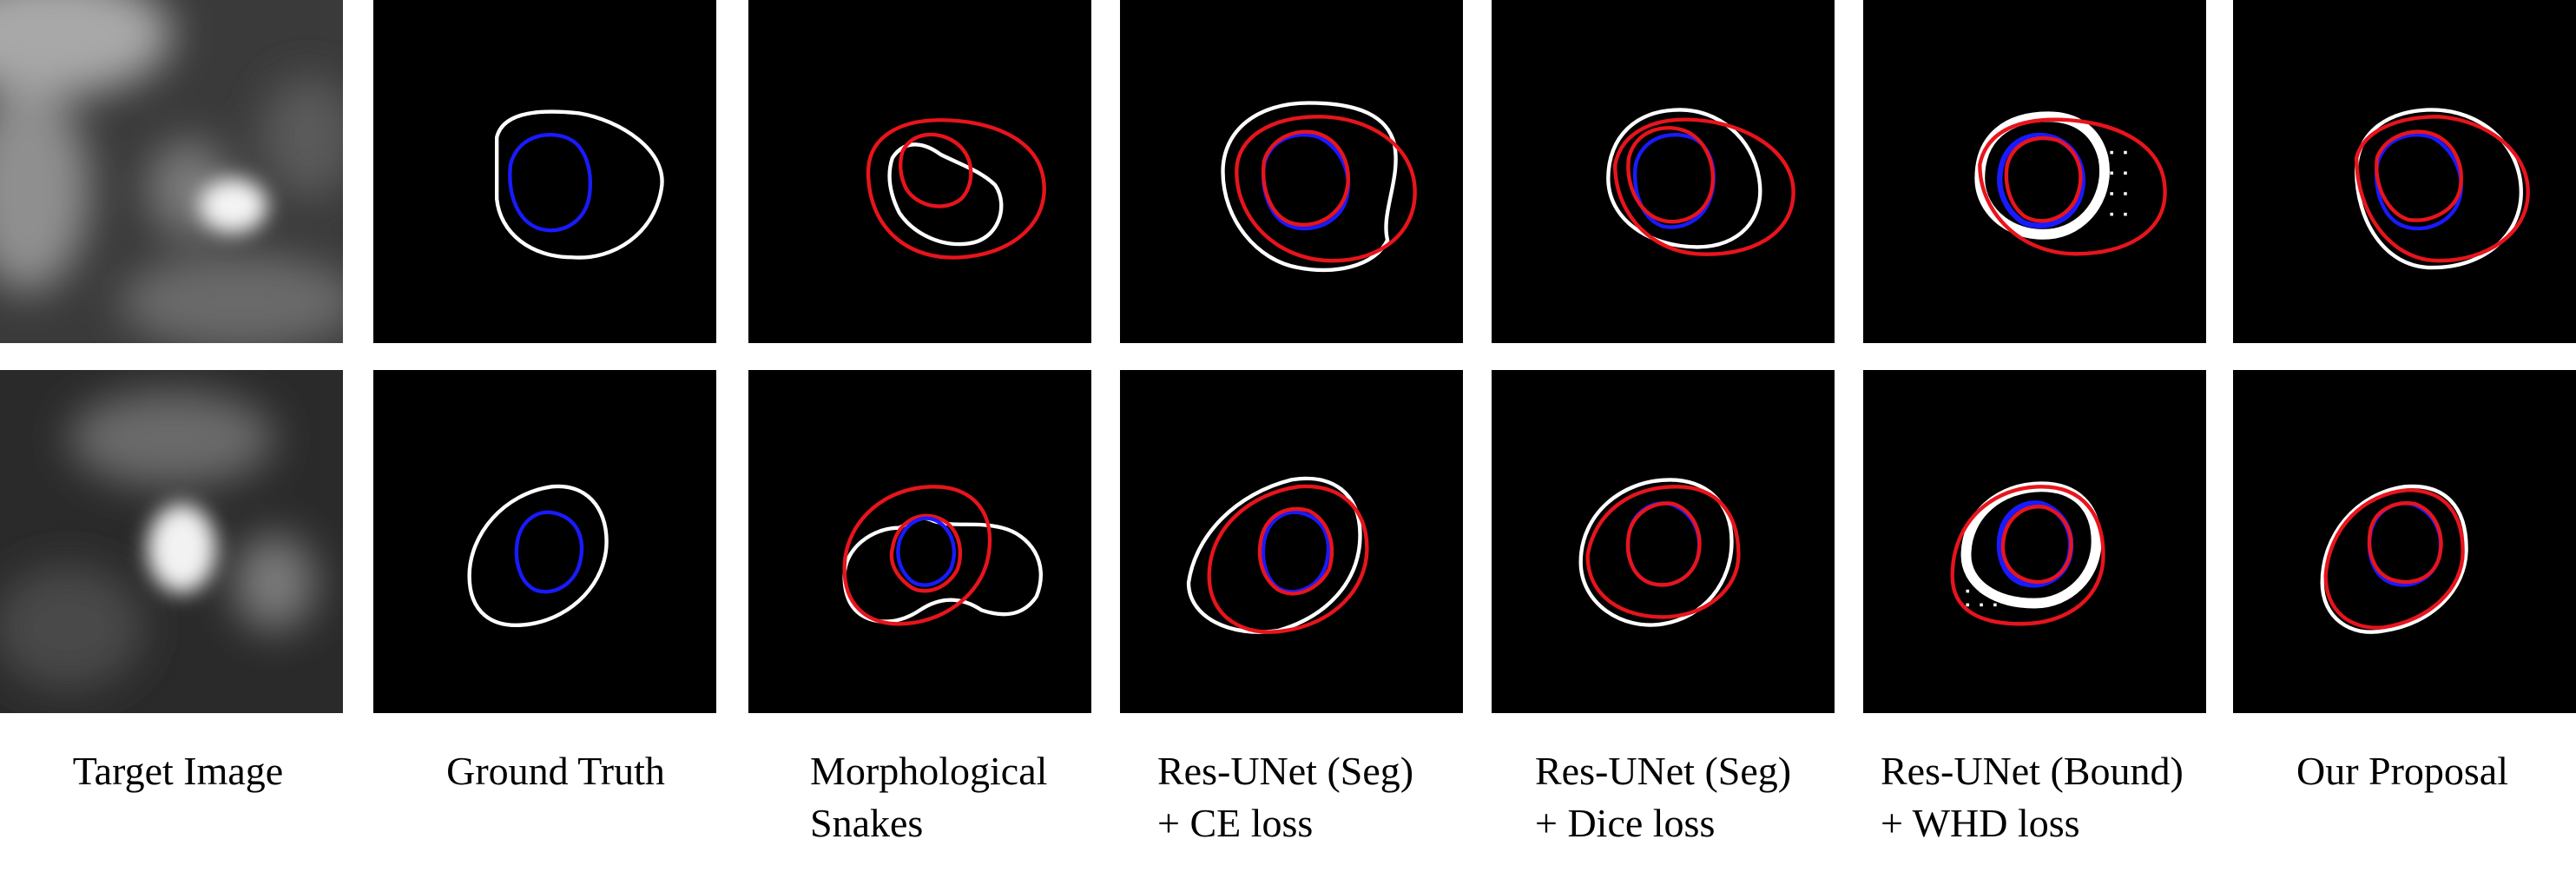 This screenshot has height=879, width=2576. I want to click on res-unet-dice-row2, so click(1663, 541).